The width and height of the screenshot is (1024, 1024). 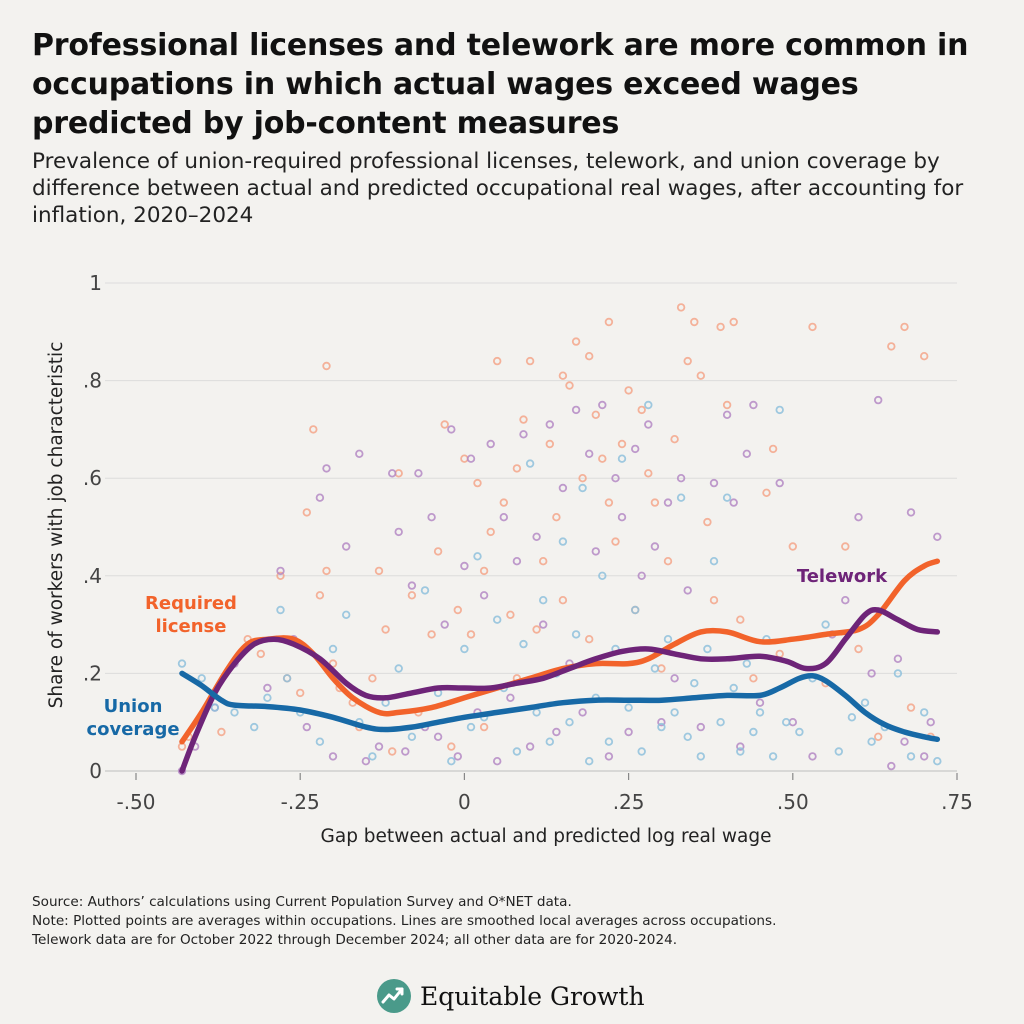 What do you see at coordinates (191, 603) in the screenshot?
I see `series-label-required-license: Required` at bounding box center [191, 603].